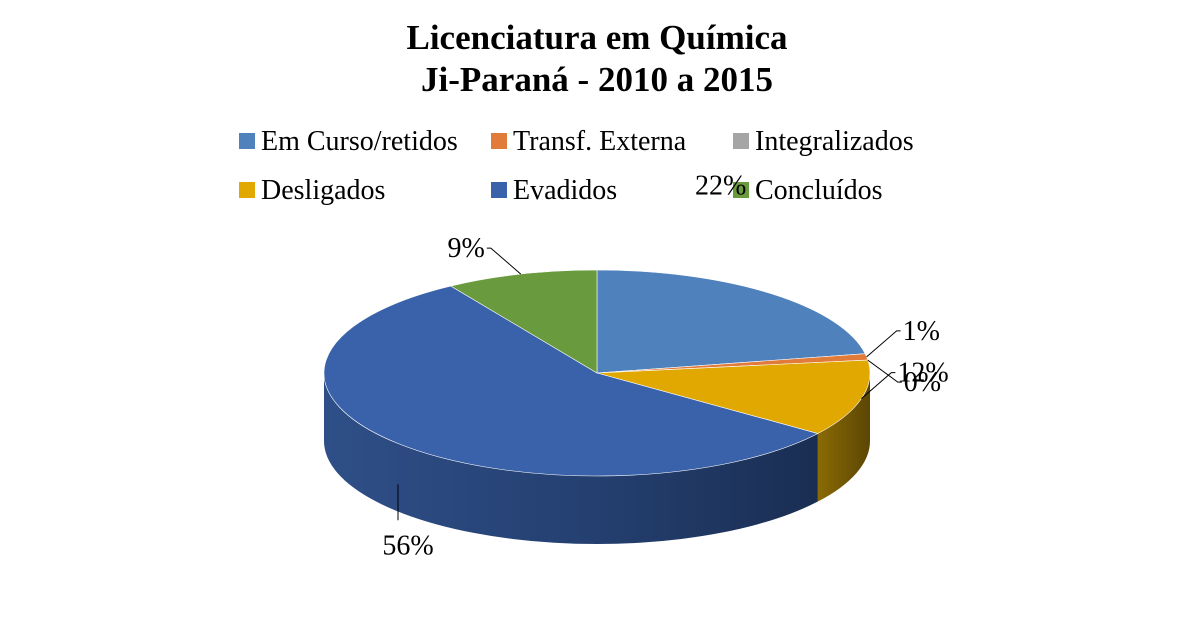  I want to click on legend-item-evadidos: Evadidos, so click(554, 191).